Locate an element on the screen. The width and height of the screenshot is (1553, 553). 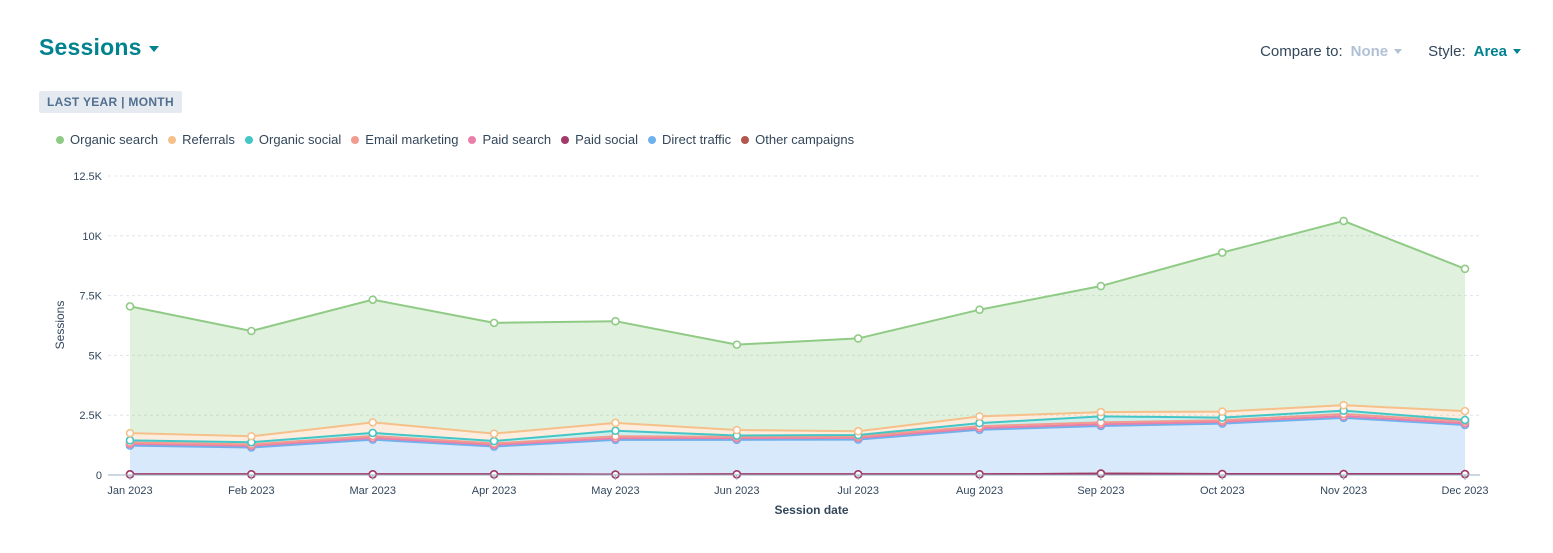
series-line-referrals is located at coordinates (797, 421).